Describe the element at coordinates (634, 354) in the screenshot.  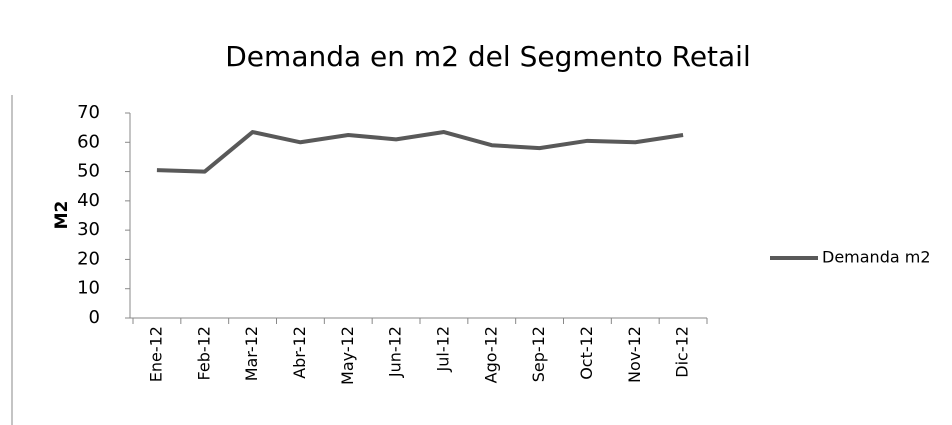
I see `x-tick-label: Nov-12` at that location.